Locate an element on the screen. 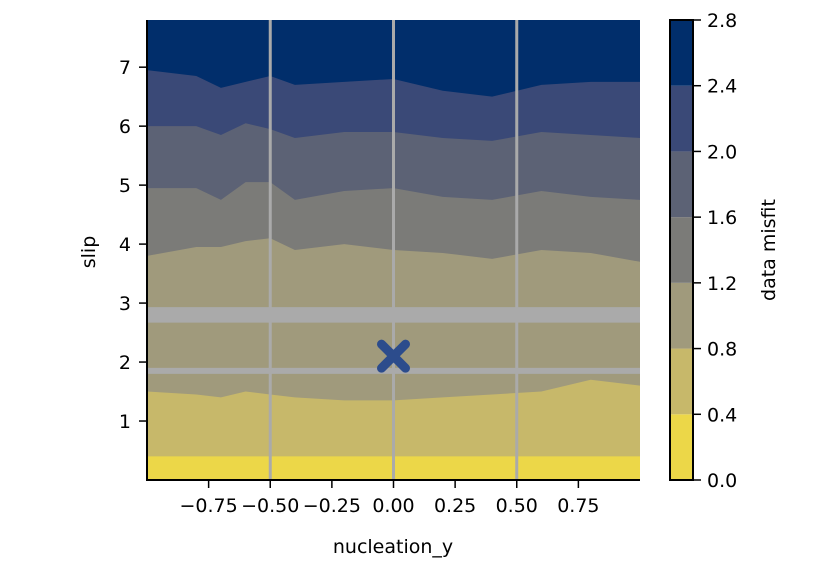 This screenshot has height=584, width=826. colorbar-tick-label: 0.0 is located at coordinates (722, 481).